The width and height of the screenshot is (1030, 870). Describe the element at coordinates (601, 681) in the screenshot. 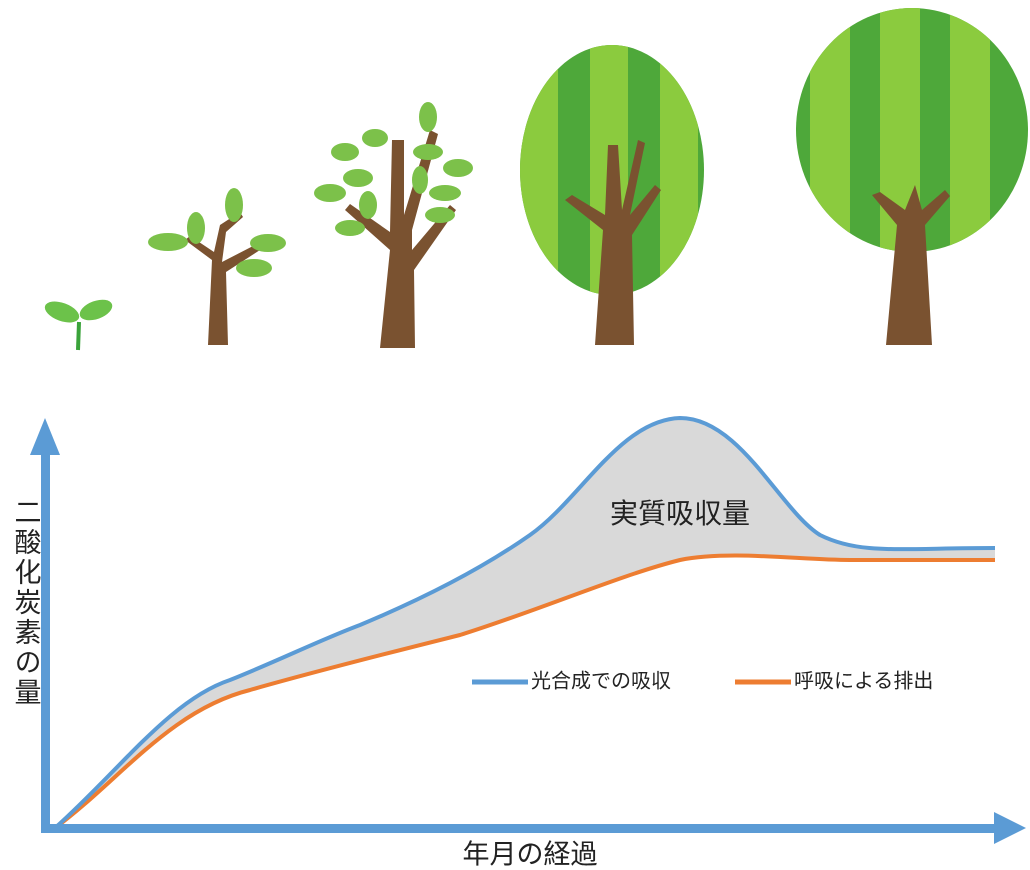

I see `legend-label: 光合成での吸収` at that location.